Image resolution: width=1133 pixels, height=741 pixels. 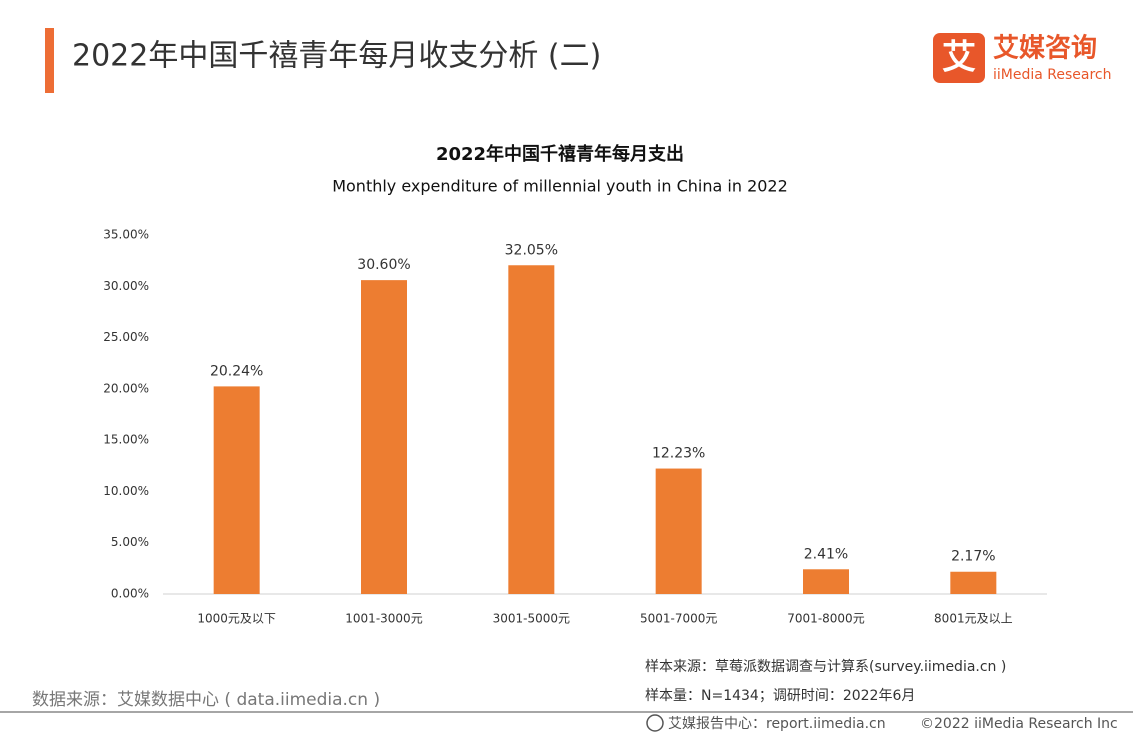 I want to click on logo-icon, so click(x=959, y=58).